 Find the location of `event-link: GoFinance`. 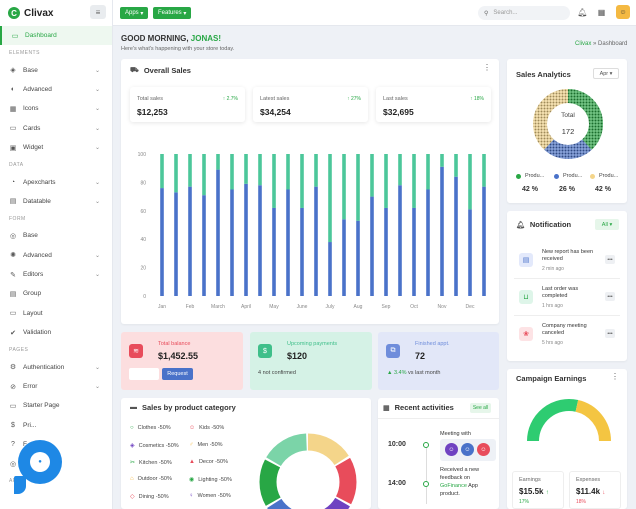

event-link: GoFinance is located at coordinates (453, 485).